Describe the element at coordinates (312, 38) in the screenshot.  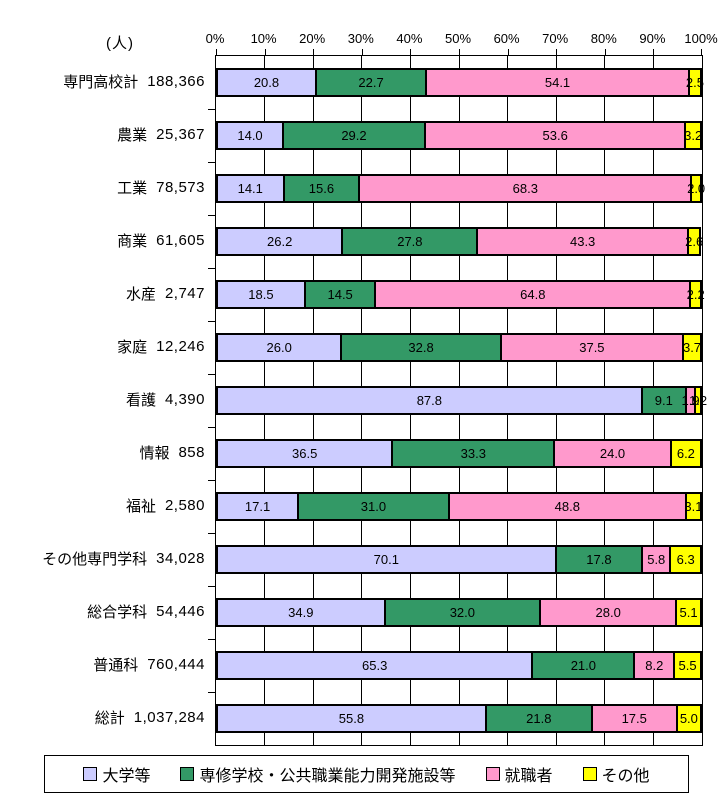
I see `axis-tick-label: 20%` at that location.